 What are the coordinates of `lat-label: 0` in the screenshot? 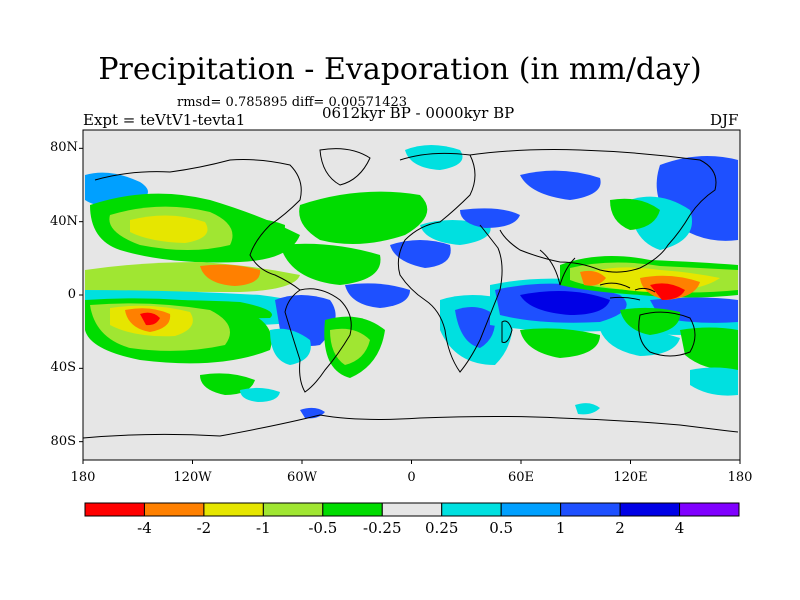 It's located at (71, 294).